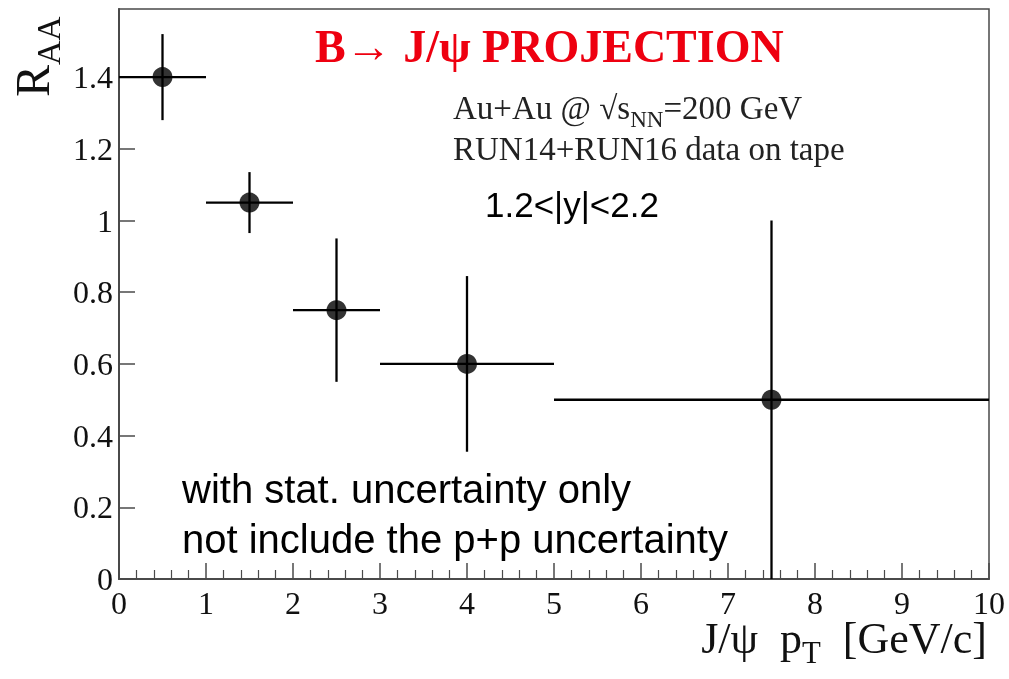  Describe the element at coordinates (455, 539) in the screenshot. I see `annotation: not include the p+p uncertainty` at that location.